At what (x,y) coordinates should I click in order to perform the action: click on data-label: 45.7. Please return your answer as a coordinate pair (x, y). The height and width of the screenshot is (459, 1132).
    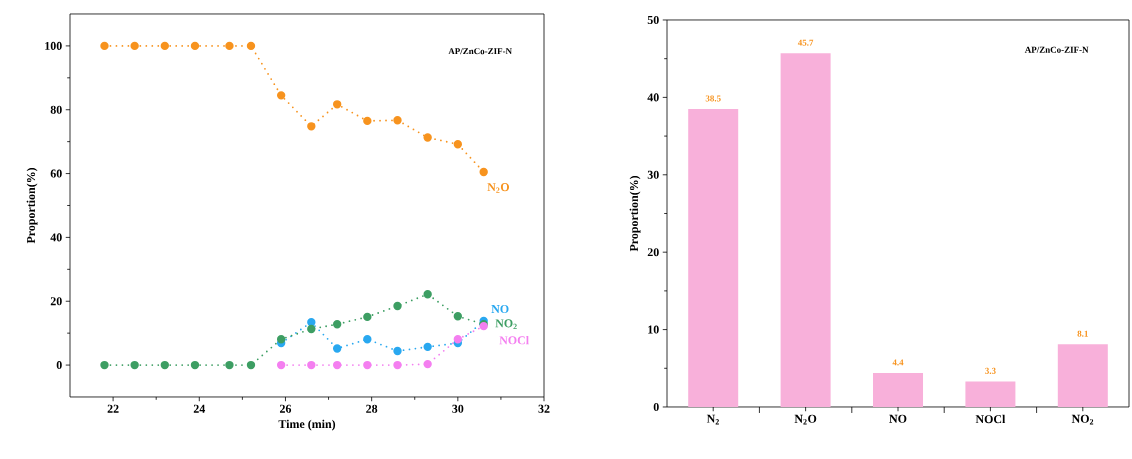
    Looking at the image, I should click on (805, 42).